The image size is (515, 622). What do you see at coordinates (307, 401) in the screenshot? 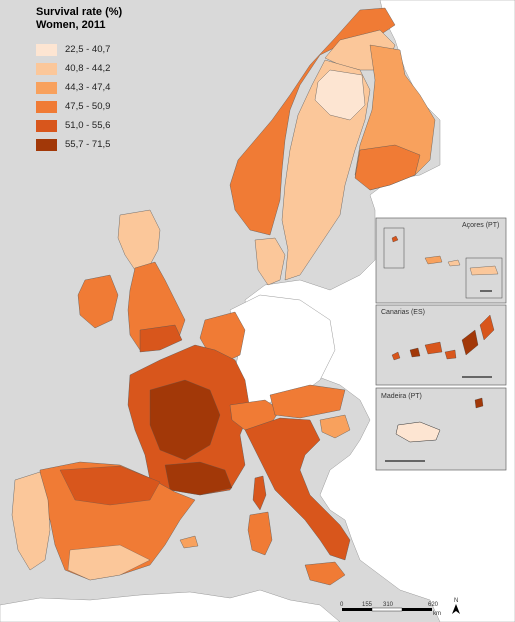
I see `region-austria` at bounding box center [307, 401].